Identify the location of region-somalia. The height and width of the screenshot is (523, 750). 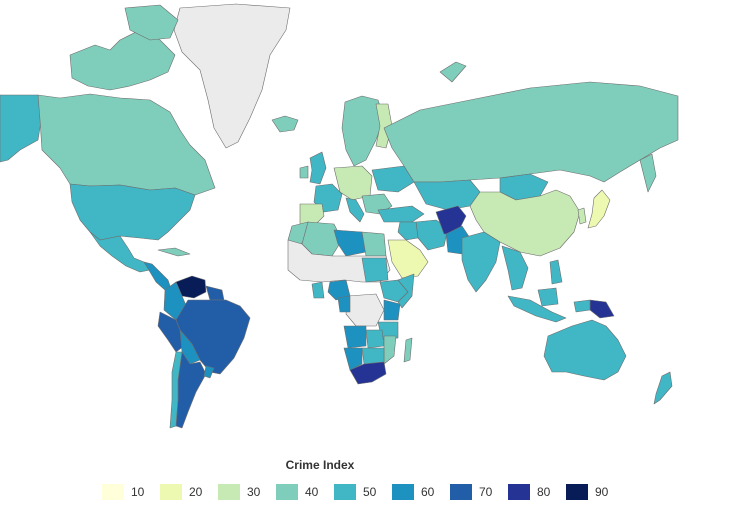
(406, 291).